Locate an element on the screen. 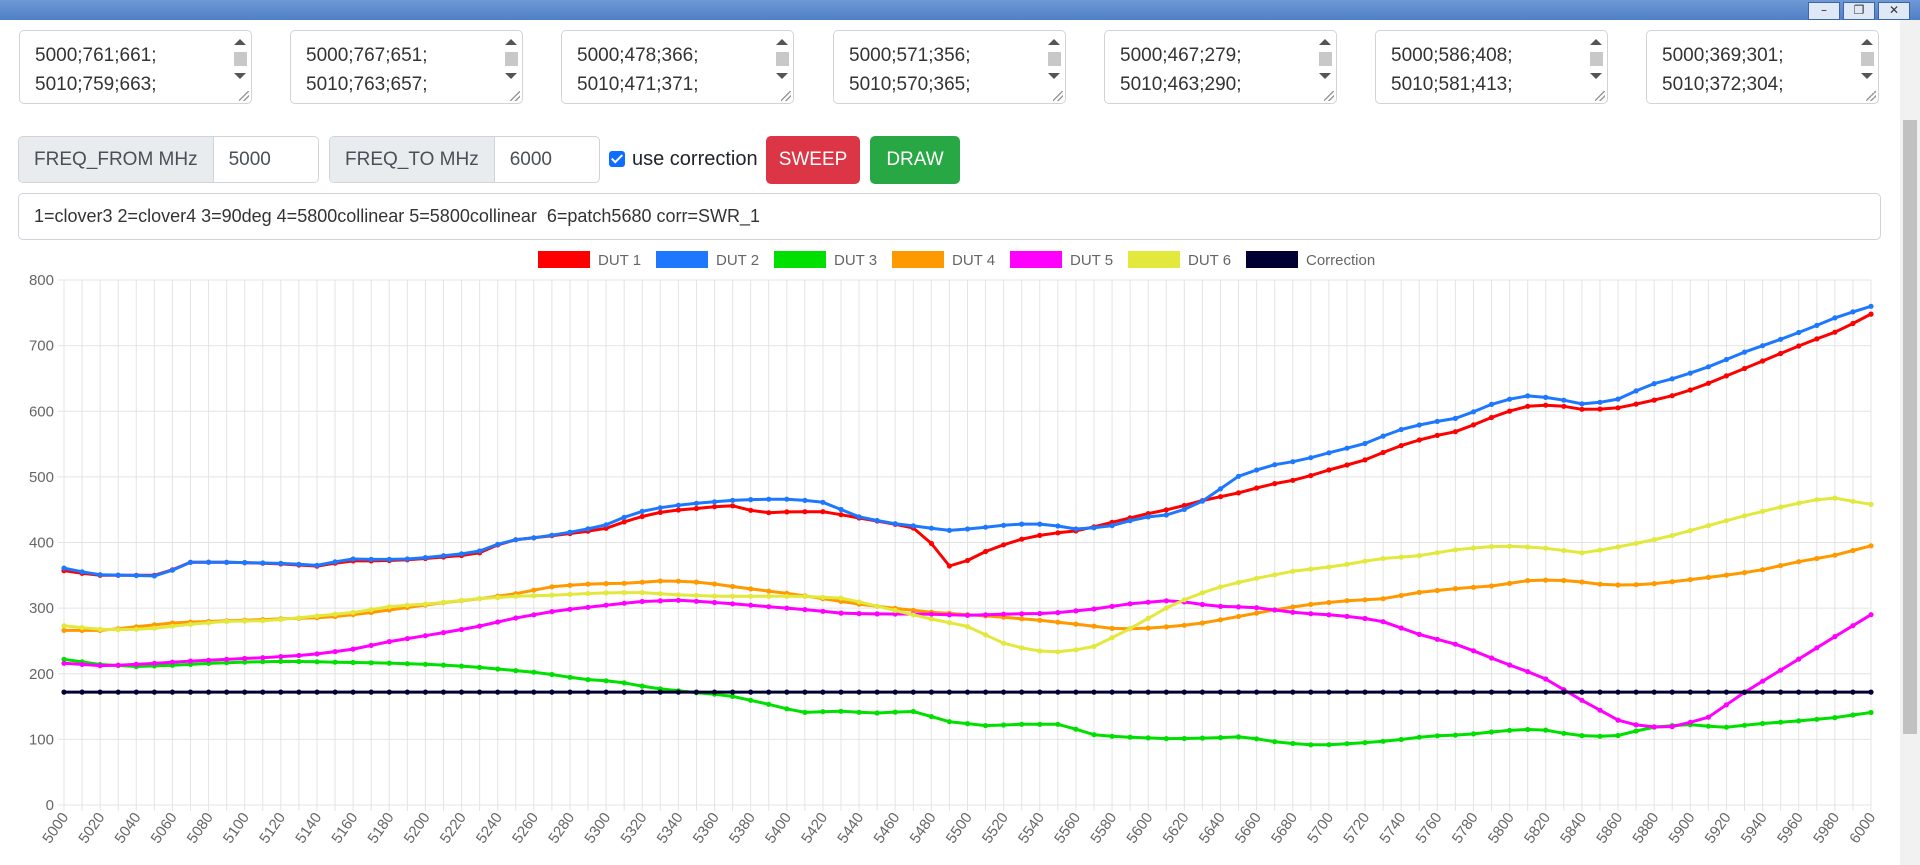 This screenshot has width=1920, height=865. freq-to-input: 6000 is located at coordinates (530, 159).